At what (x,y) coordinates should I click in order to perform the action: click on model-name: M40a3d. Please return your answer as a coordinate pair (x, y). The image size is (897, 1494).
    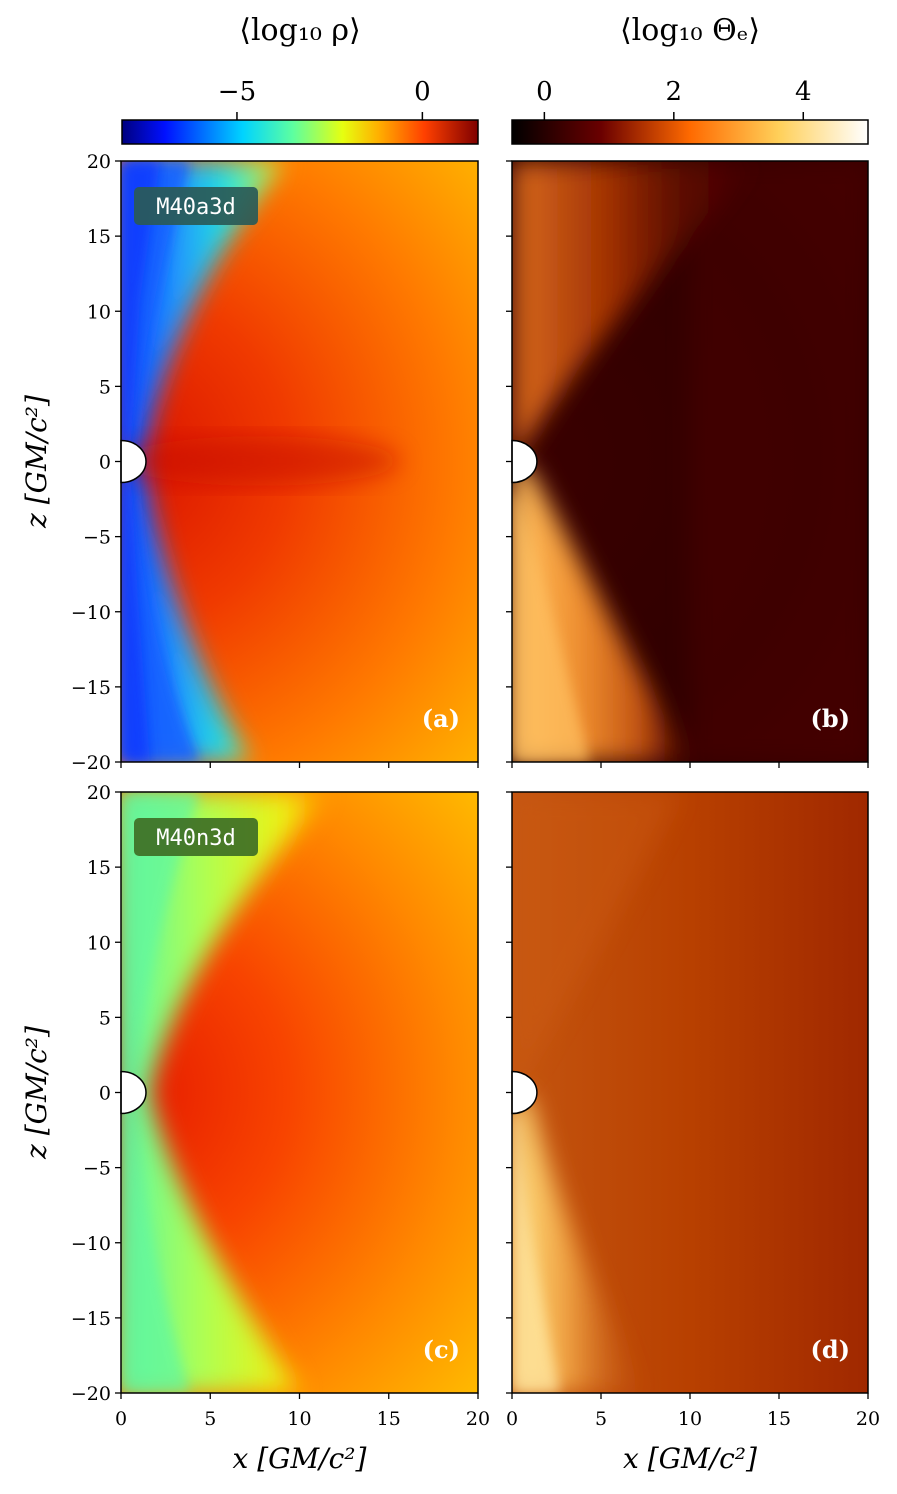
    Looking at the image, I should click on (195, 207).